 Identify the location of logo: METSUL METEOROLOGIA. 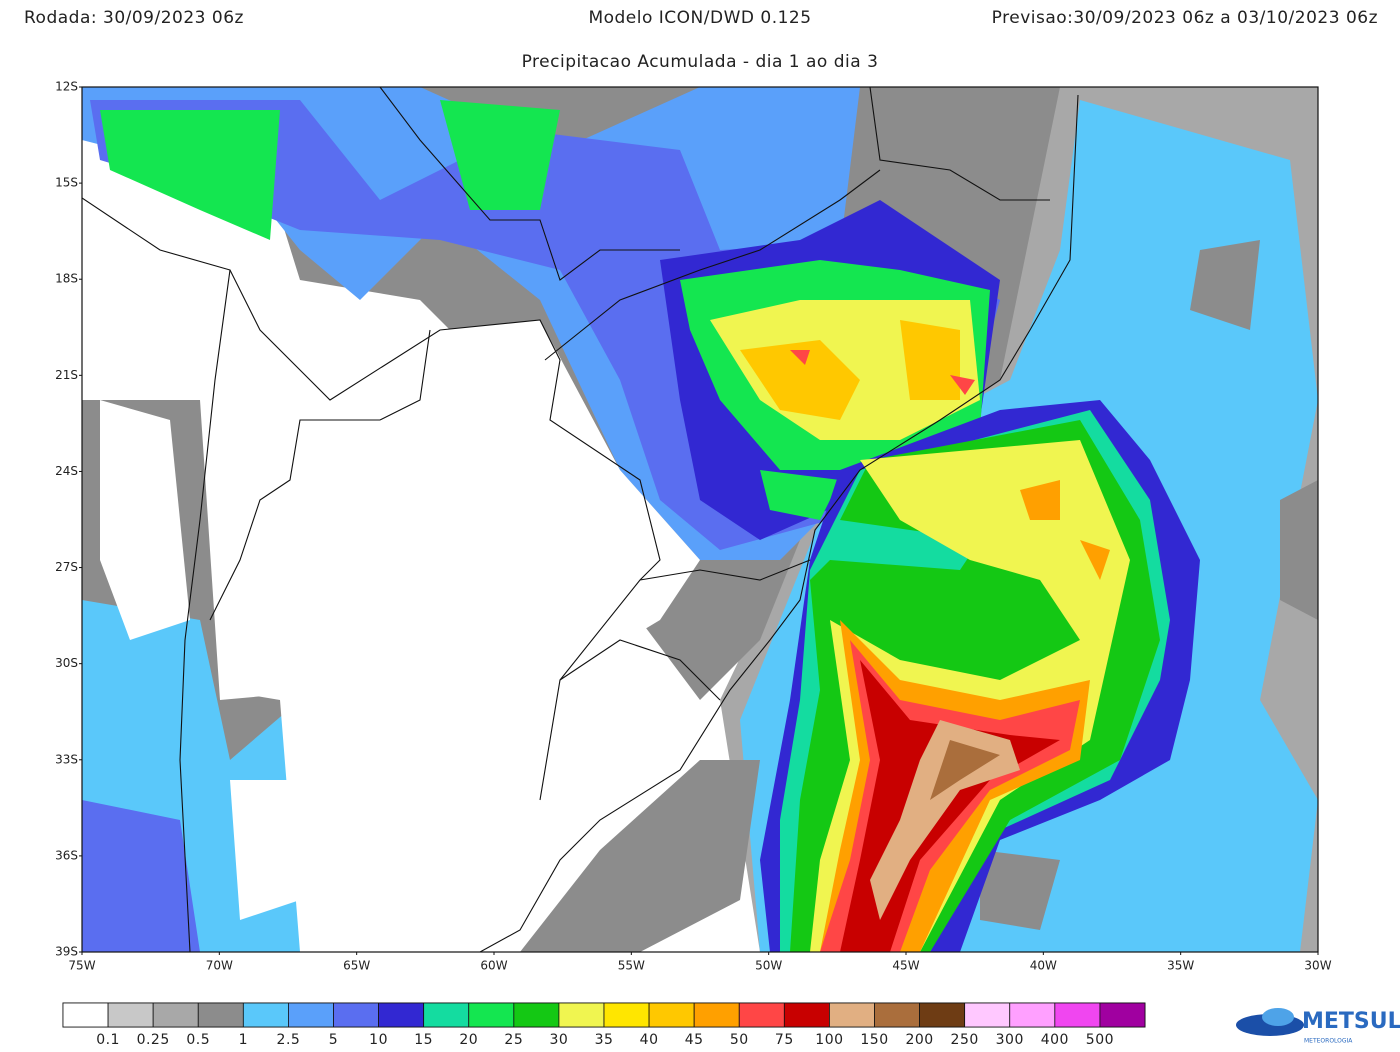
(1318, 1026).